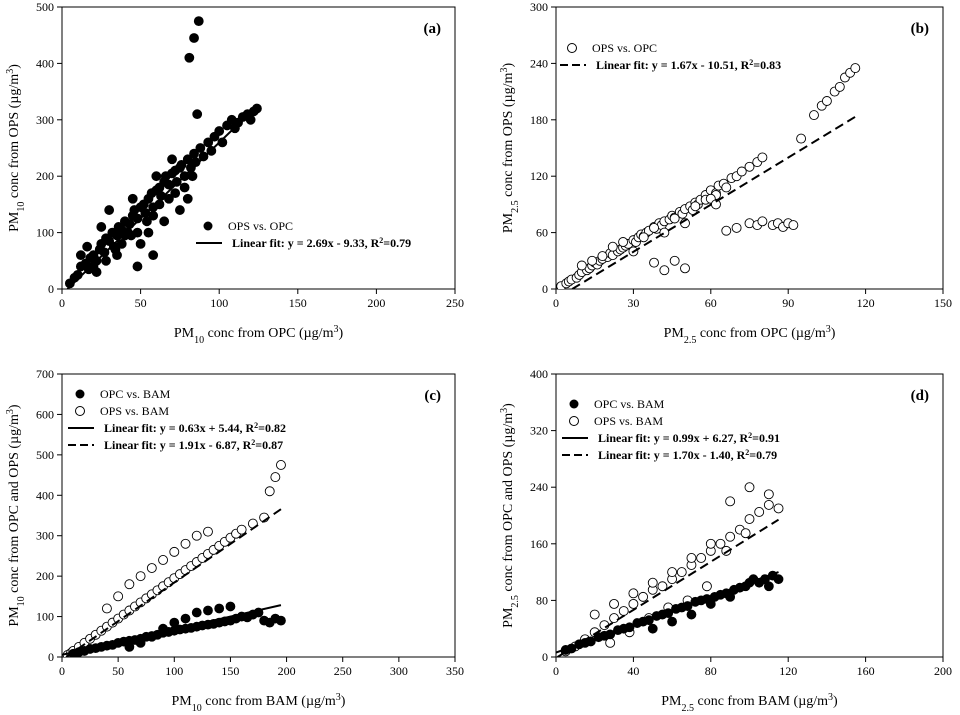 This screenshot has width=960, height=715. What do you see at coordinates (689, 438) in the screenshot?
I see `legend-fit-label: Linear fit: y = 0.99x + 6.27, R2=0.91` at bounding box center [689, 438].